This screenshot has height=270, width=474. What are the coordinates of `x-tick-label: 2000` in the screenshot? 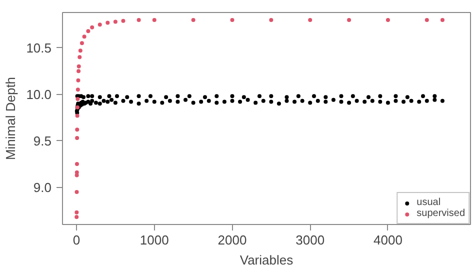 It's located at (232, 240).